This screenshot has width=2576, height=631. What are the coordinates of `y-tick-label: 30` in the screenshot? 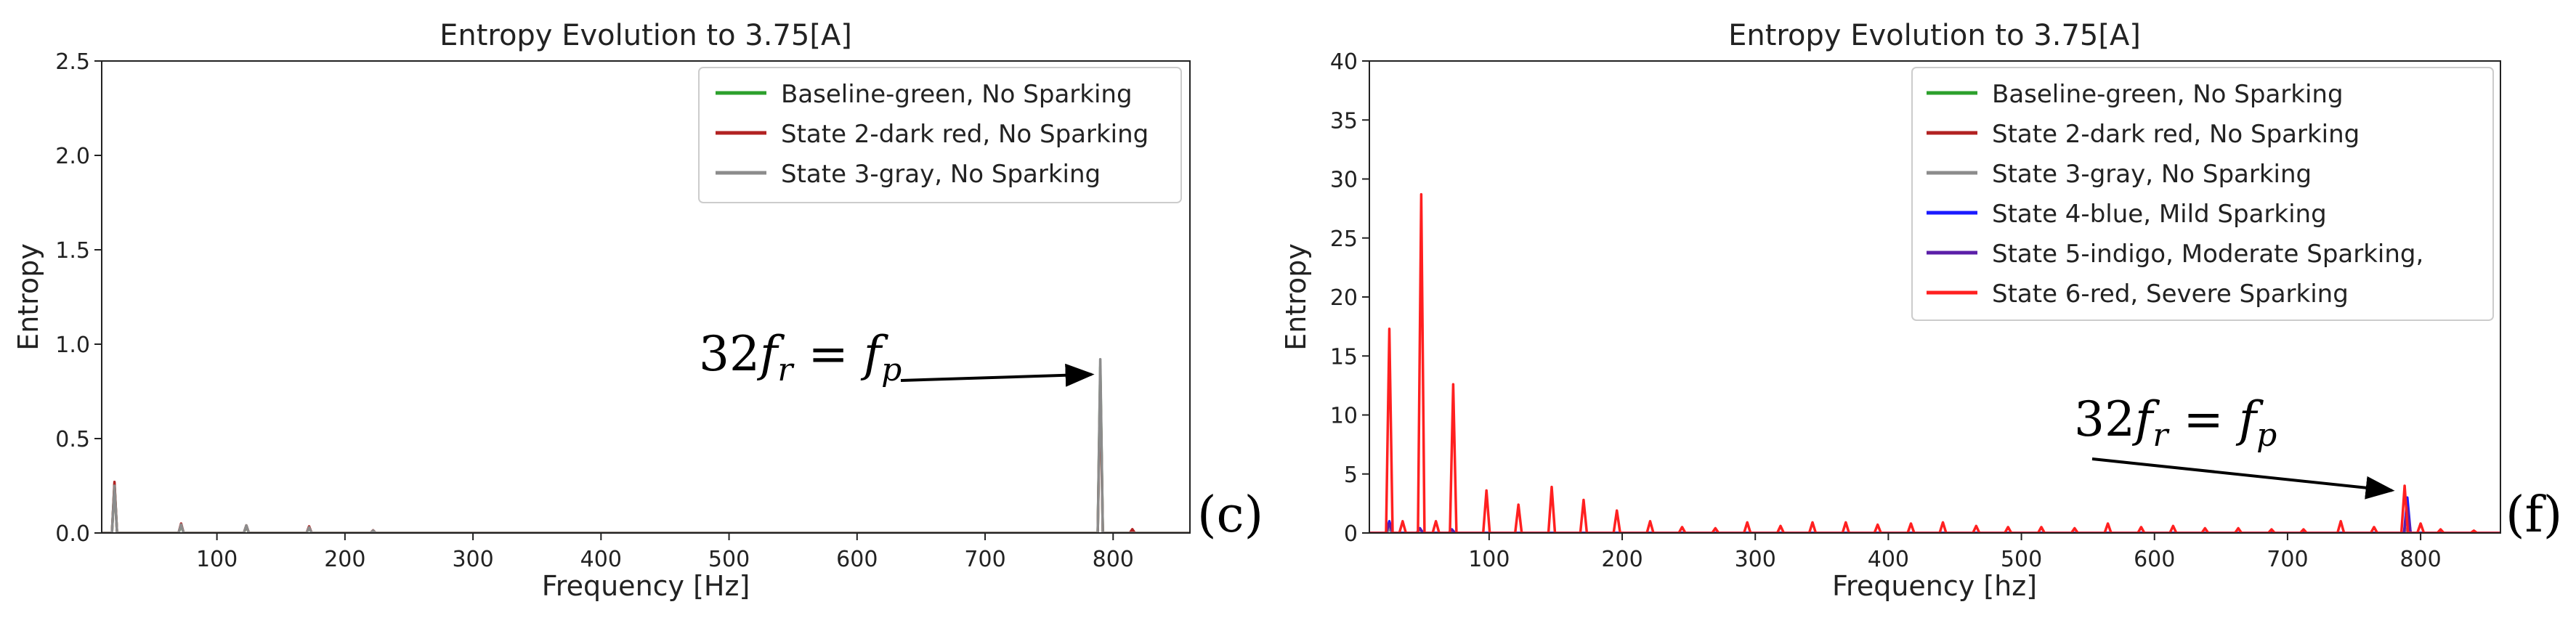 It's located at (1344, 180).